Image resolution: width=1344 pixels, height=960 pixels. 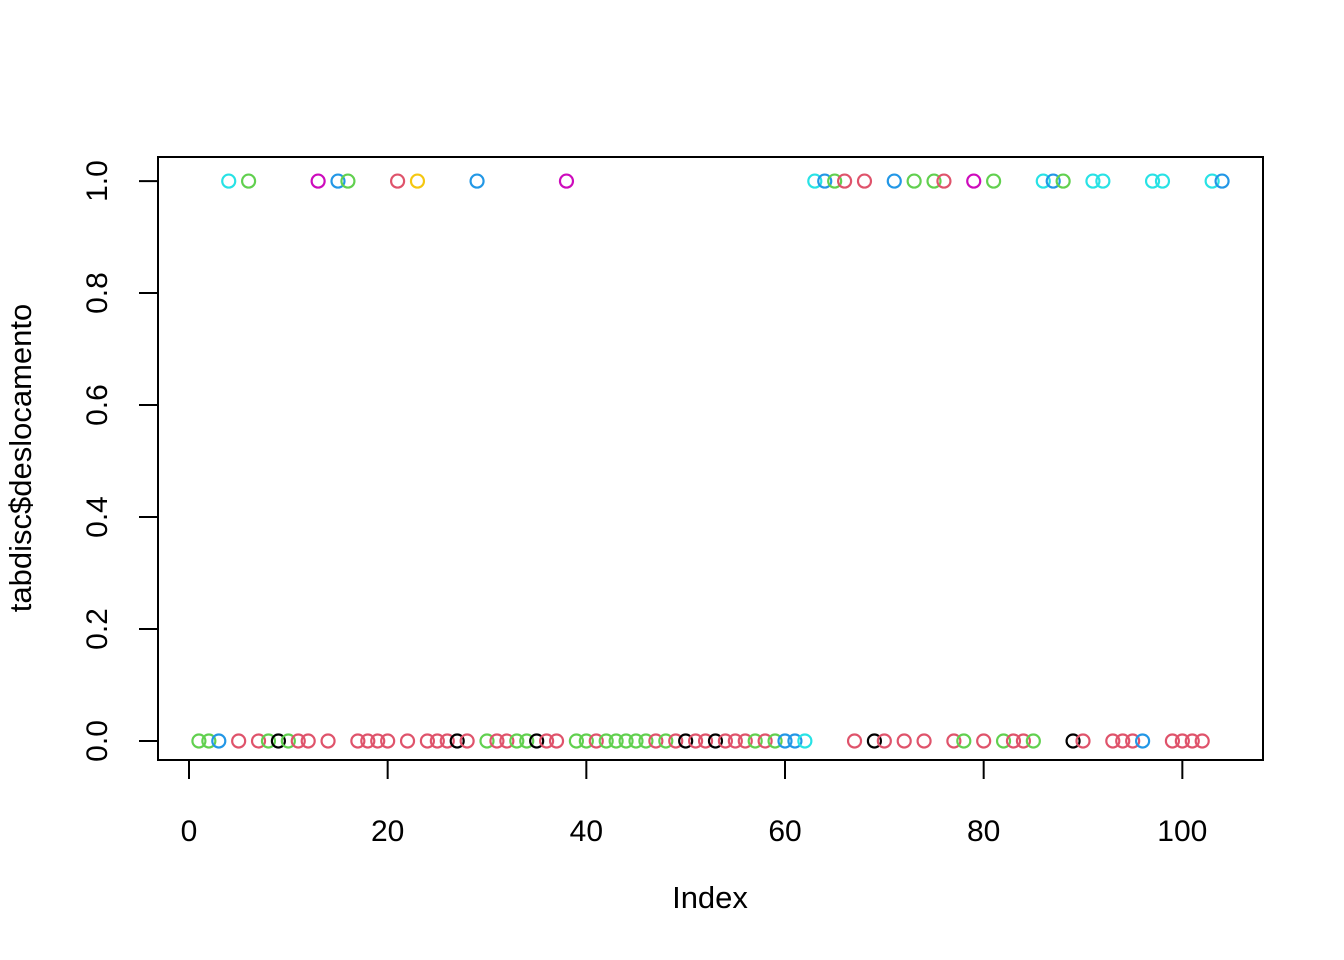 What do you see at coordinates (97, 461) in the screenshot?
I see `y-axis-tick-labels: 0.0 0.2 0.4 0.6 0.8 1.0` at bounding box center [97, 461].